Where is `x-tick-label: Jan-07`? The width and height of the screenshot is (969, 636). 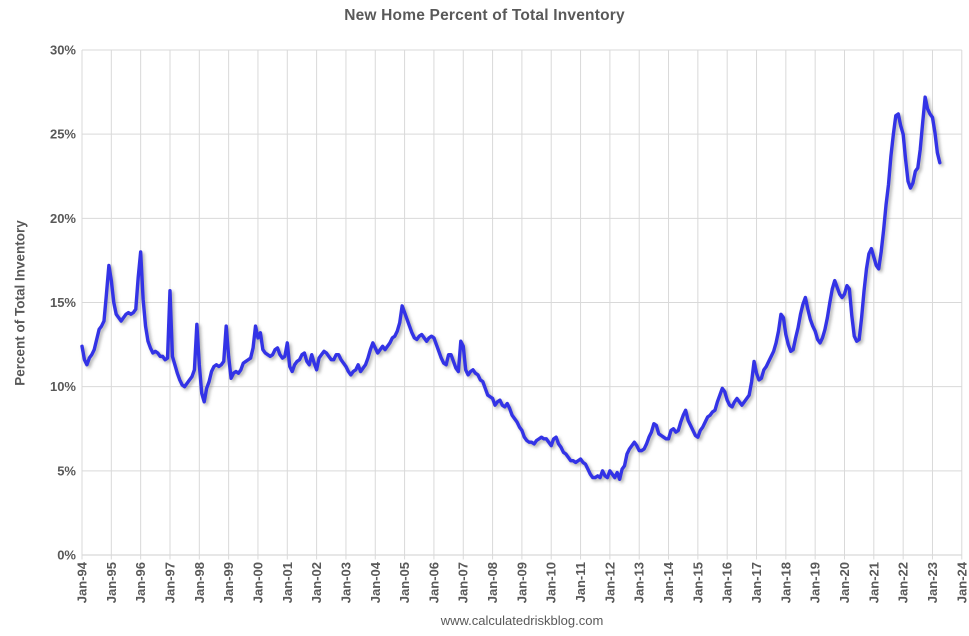 x-tick-label: Jan-07 is located at coordinates (463, 582).